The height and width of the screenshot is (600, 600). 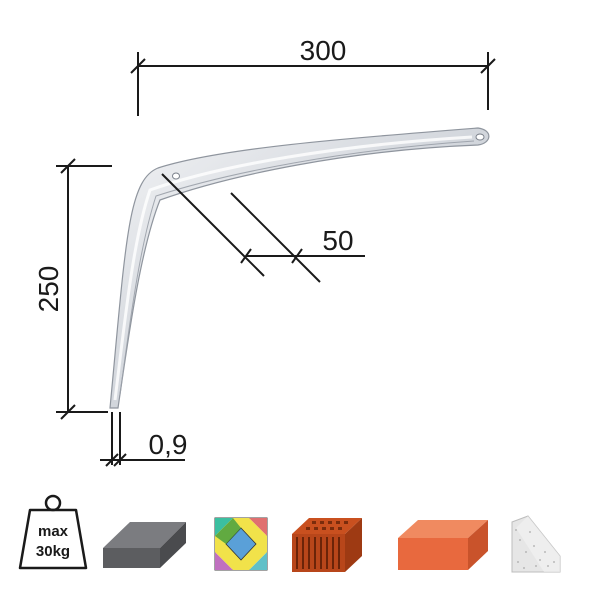 I want to click on max-load-weight-icon: max 30kg, so click(x=53, y=532).